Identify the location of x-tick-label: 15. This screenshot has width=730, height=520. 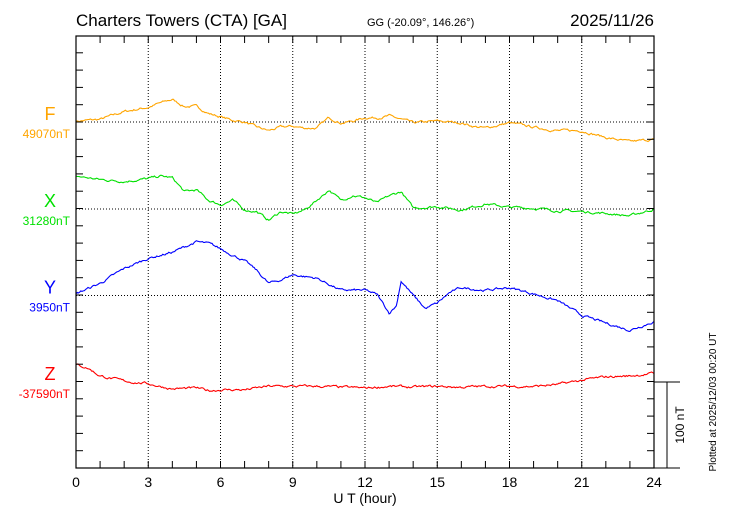
(437, 482).